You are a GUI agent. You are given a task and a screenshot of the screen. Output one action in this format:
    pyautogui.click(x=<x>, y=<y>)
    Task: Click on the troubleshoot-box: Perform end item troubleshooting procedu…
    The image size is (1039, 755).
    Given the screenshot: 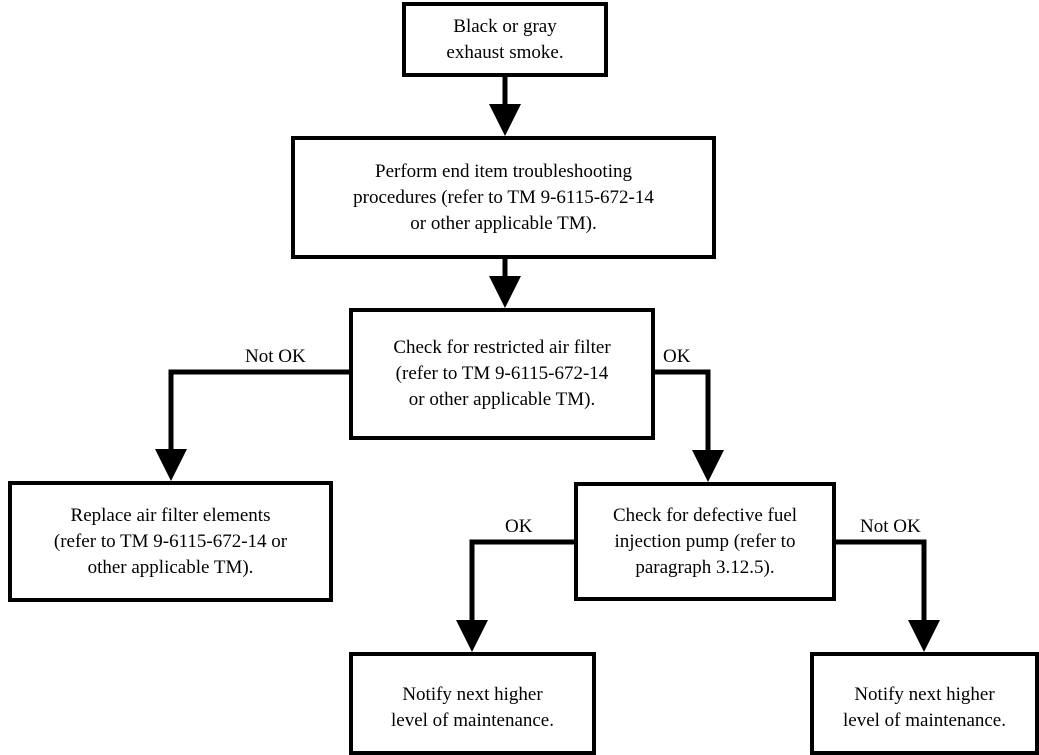 What is the action you would take?
    pyautogui.click(x=503, y=197)
    